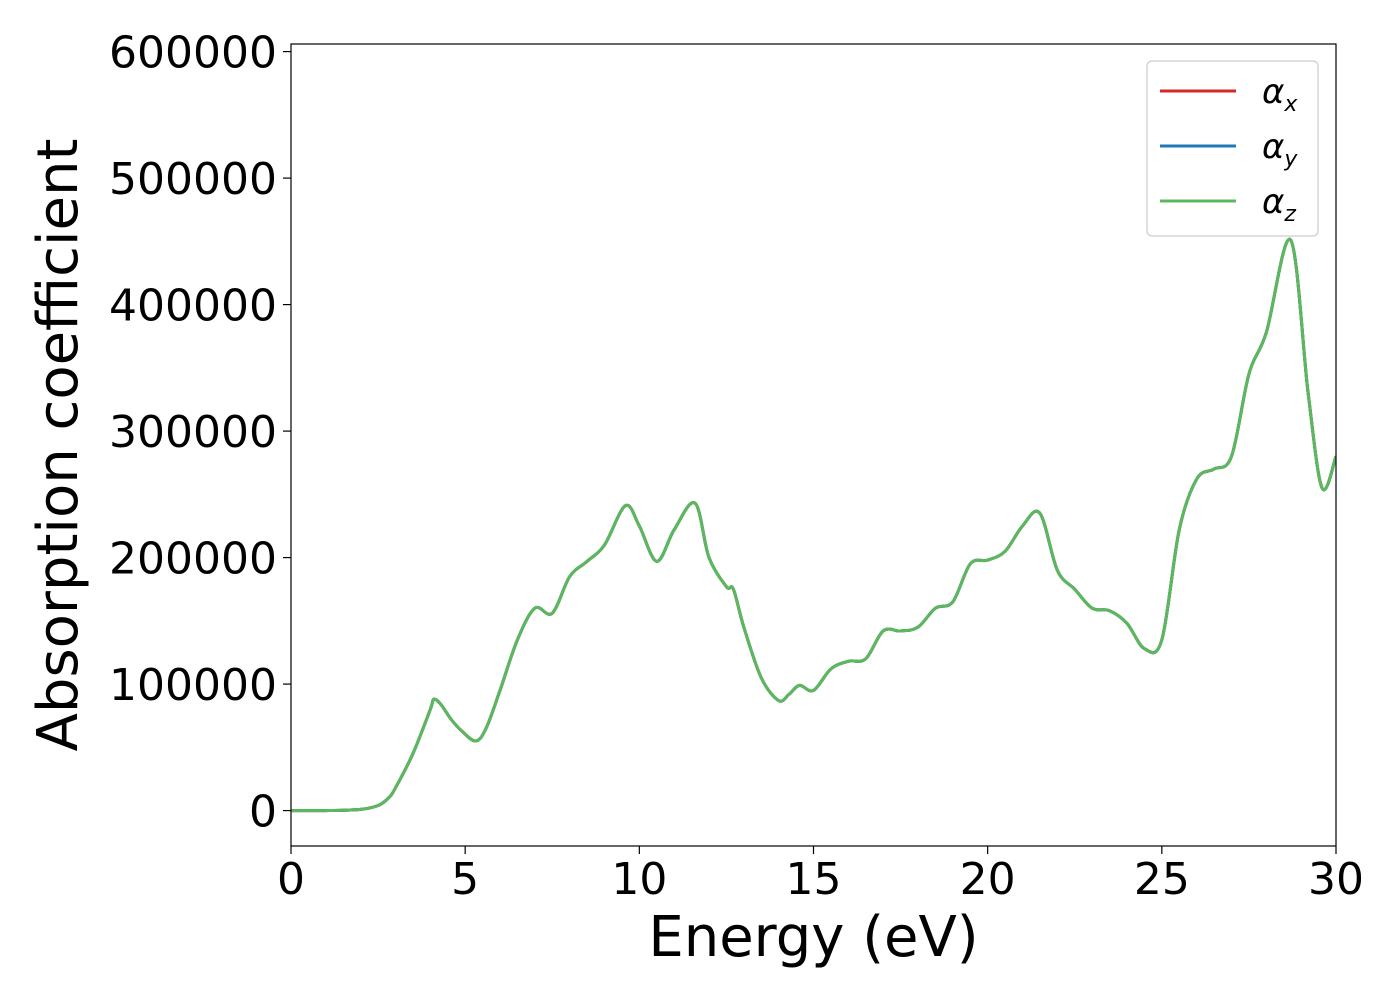  I want to click on x-tick-label: 30, so click(1336, 879).